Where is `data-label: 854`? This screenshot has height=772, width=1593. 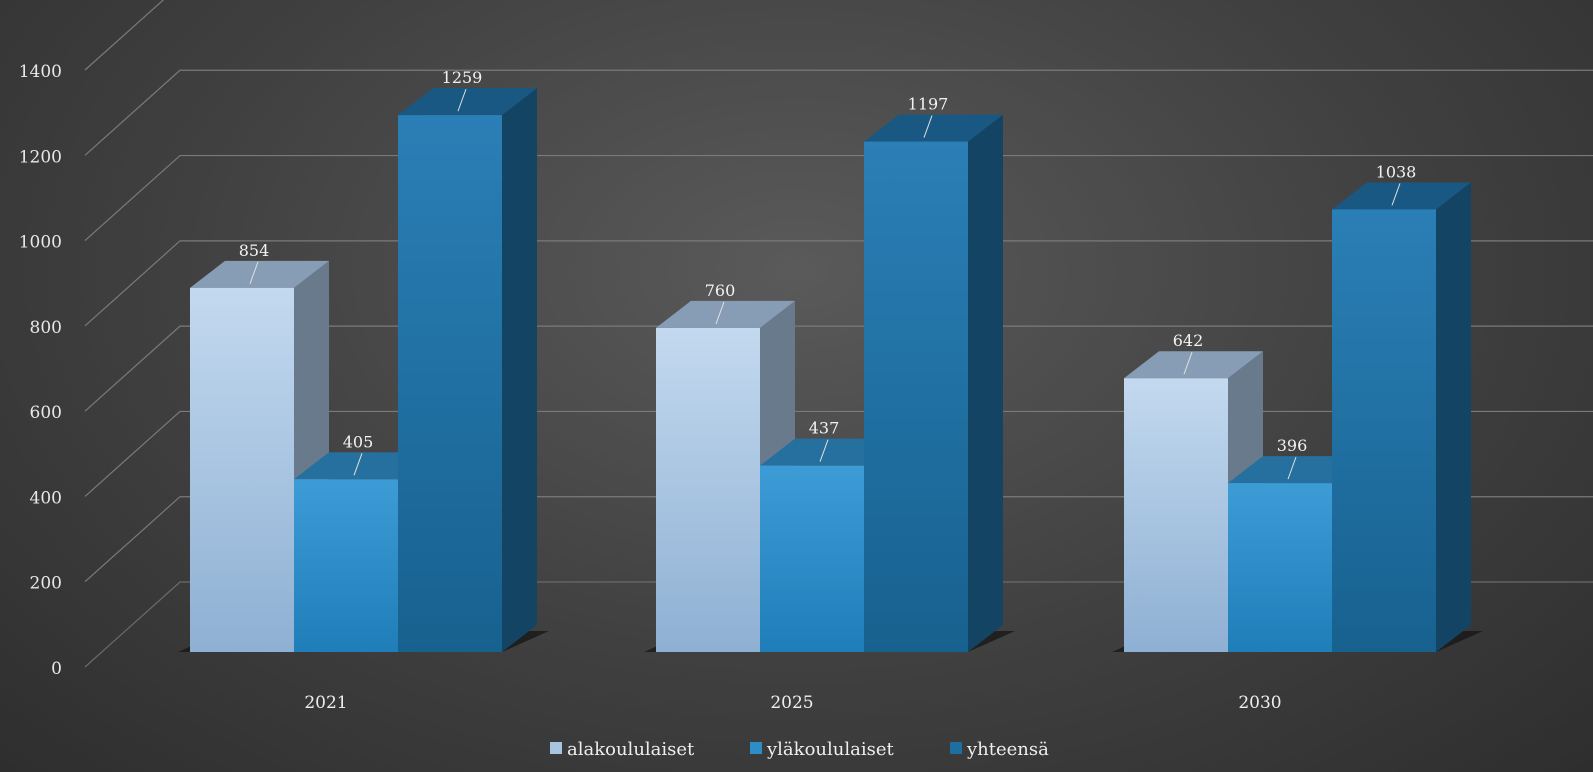
data-label: 854 is located at coordinates (254, 250).